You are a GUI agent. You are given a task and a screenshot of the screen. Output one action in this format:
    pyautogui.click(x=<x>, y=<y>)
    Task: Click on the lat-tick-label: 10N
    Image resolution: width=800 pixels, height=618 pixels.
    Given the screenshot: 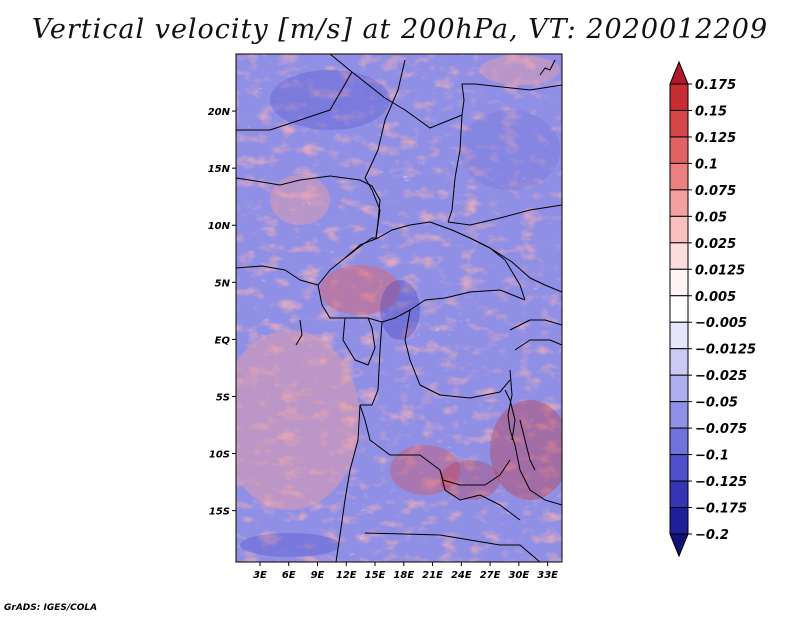 What is the action you would take?
    pyautogui.click(x=219, y=226)
    